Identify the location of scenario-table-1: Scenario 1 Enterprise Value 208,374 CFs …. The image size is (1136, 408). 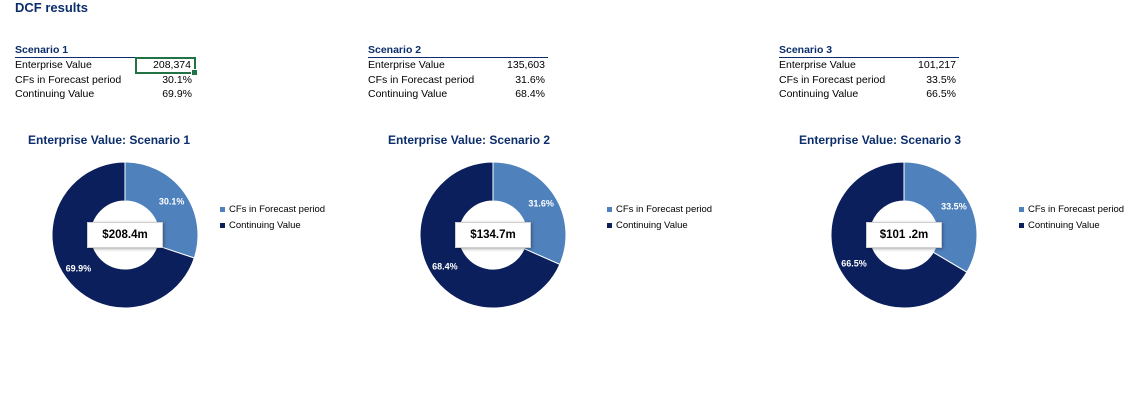
(106, 73).